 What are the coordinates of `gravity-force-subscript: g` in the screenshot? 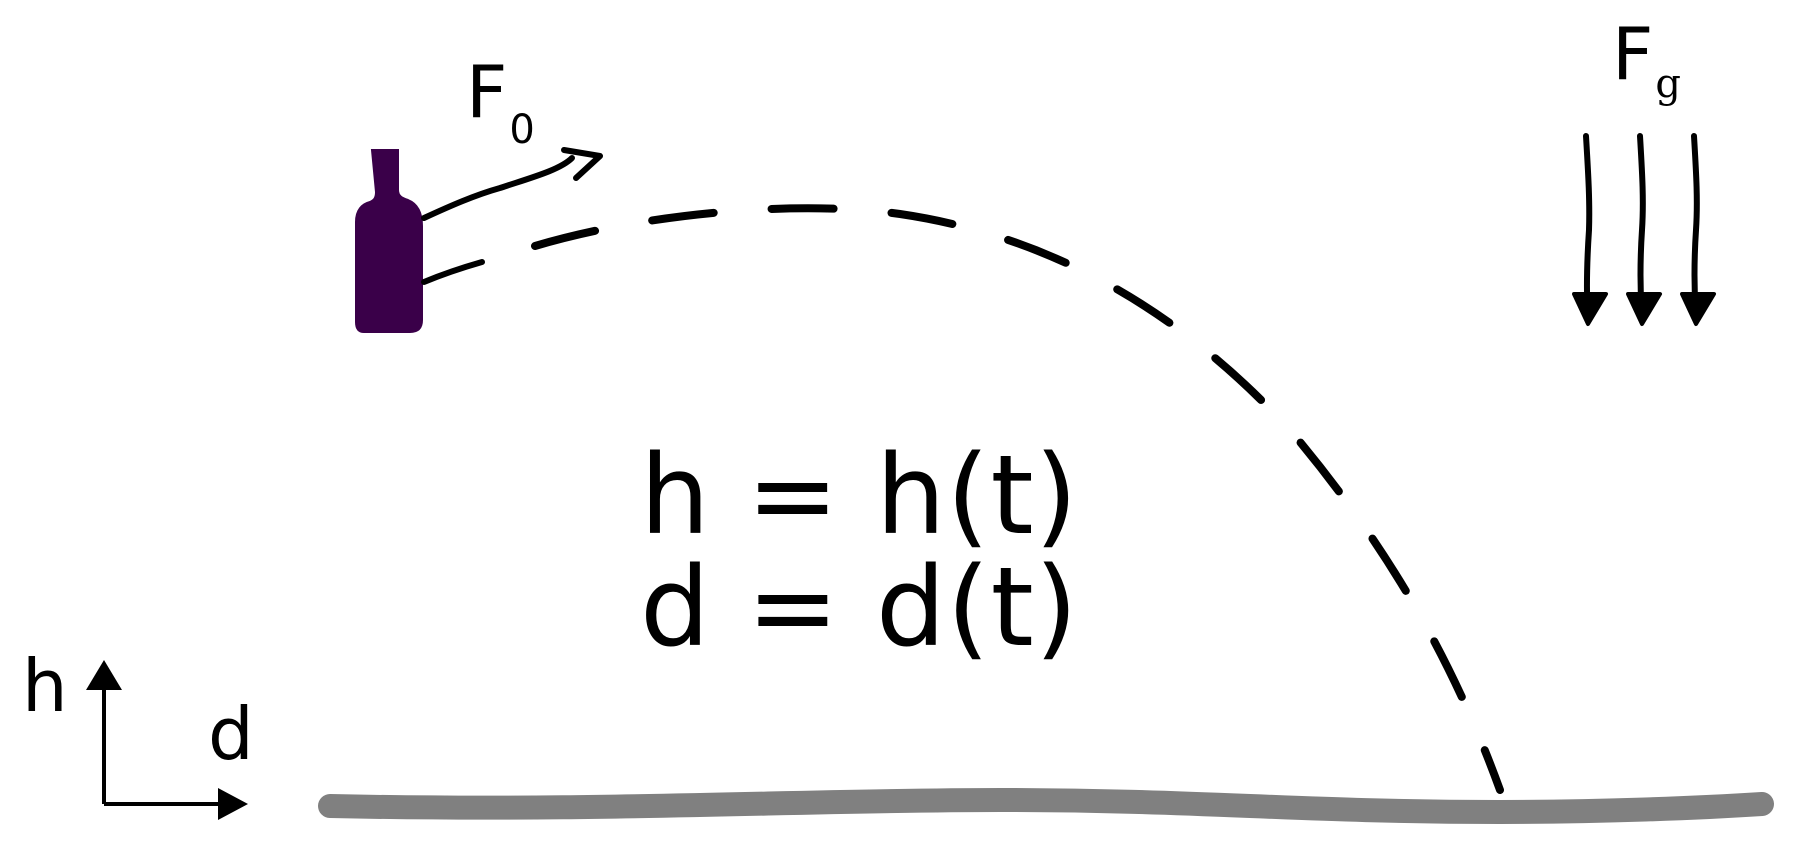 It's located at (1668, 84).